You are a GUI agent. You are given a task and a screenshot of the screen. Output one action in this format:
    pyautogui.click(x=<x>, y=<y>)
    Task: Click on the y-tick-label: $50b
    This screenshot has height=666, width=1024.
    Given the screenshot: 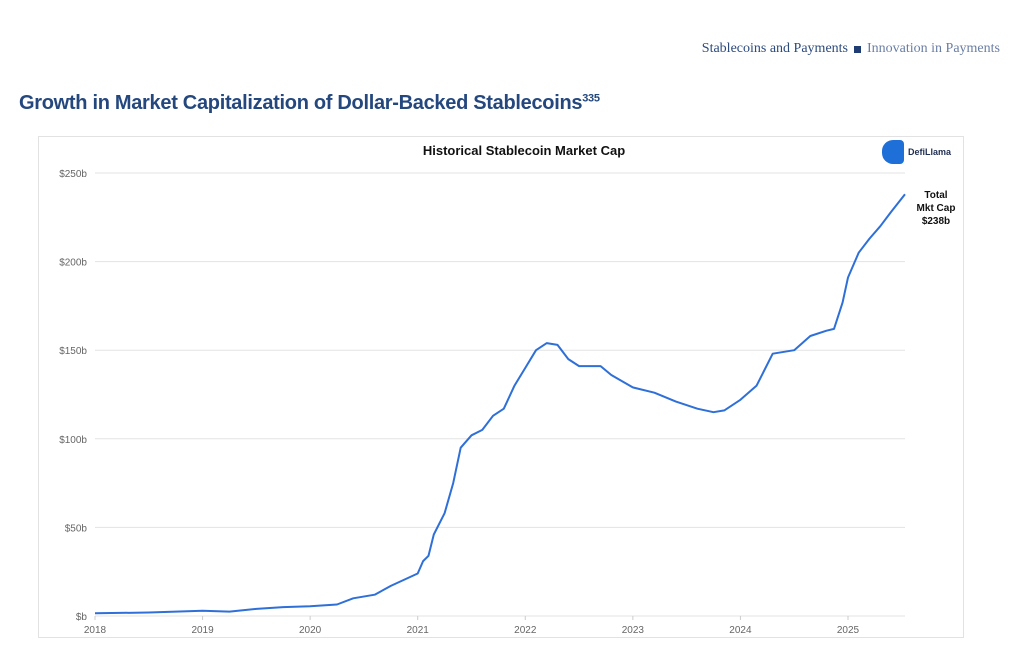 What is the action you would take?
    pyautogui.click(x=76, y=528)
    